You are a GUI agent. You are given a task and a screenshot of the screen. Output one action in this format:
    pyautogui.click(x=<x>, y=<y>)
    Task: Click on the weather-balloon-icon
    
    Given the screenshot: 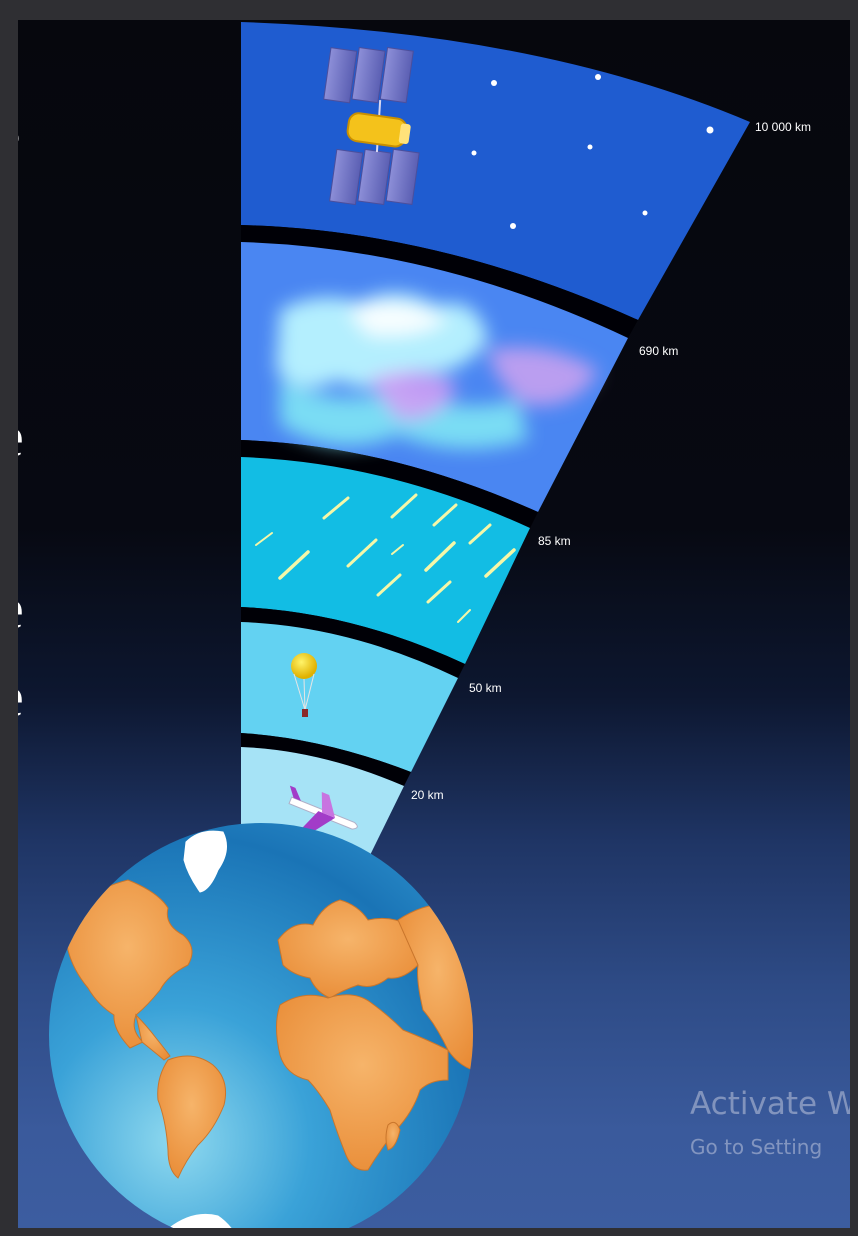 What is the action you would take?
    pyautogui.click(x=304, y=685)
    